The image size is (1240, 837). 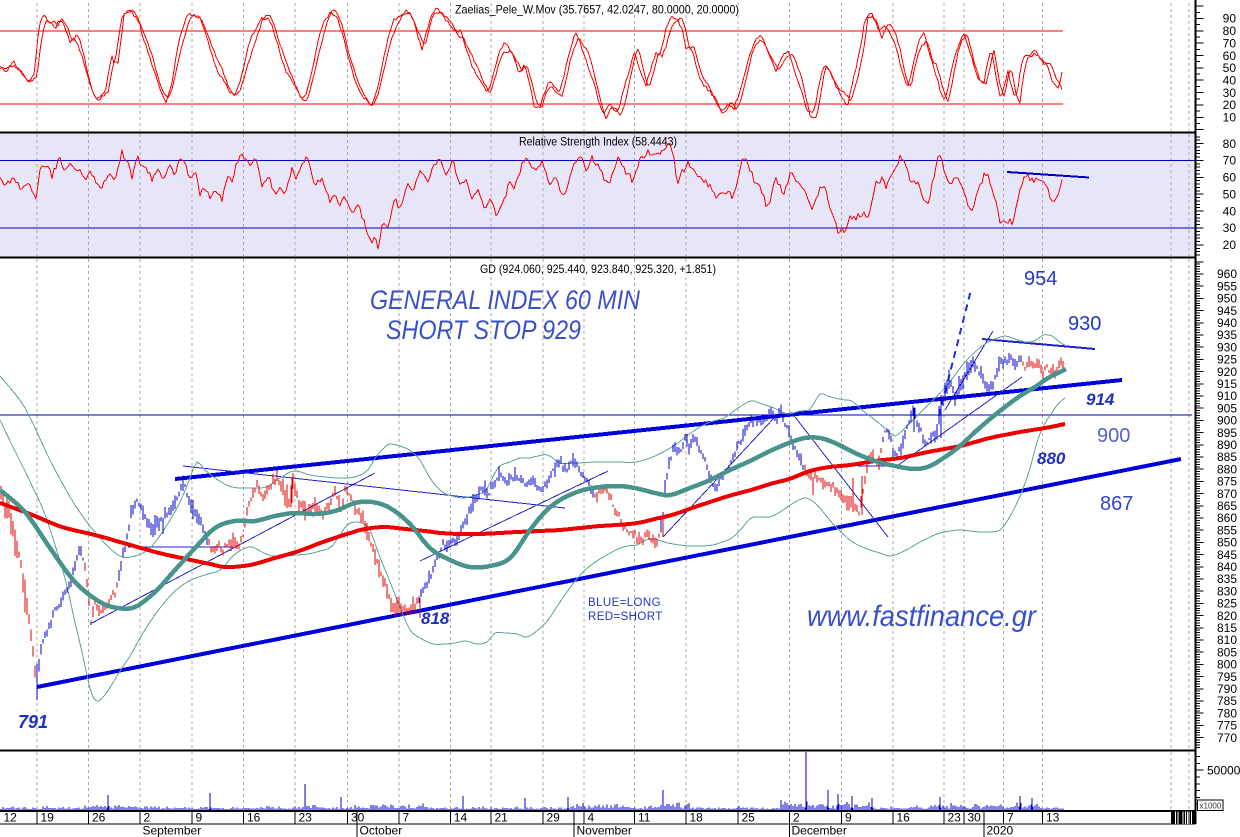 What do you see at coordinates (11, 818) in the screenshot?
I see `svg-text: 12` at bounding box center [11, 818].